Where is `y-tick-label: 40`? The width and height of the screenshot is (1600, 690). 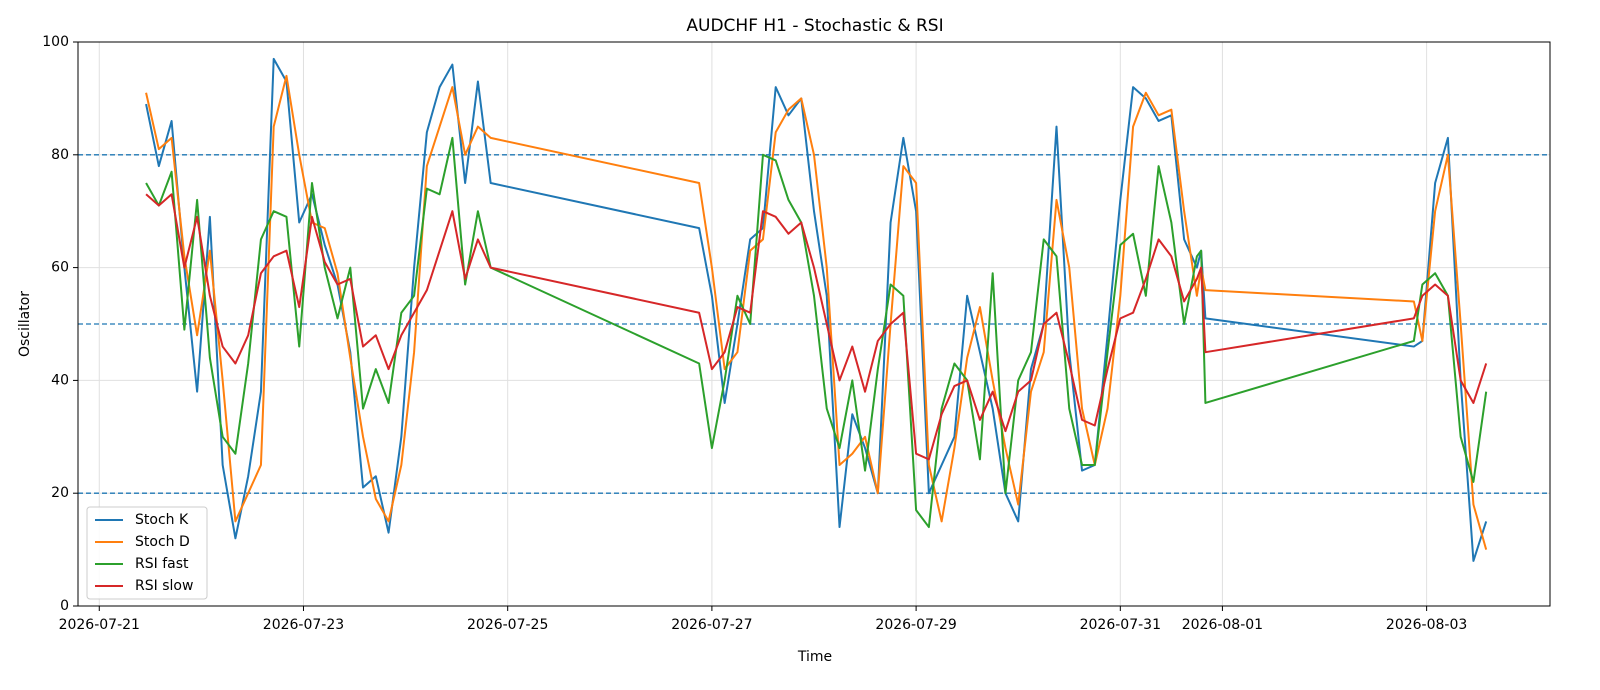 y-tick-label: 40 is located at coordinates (60, 380).